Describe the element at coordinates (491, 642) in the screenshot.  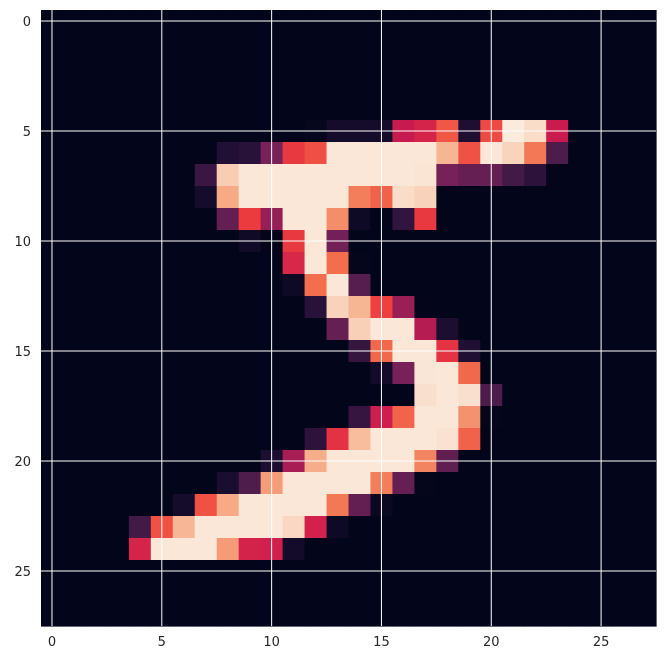
I see `x-tick-label: 20` at that location.